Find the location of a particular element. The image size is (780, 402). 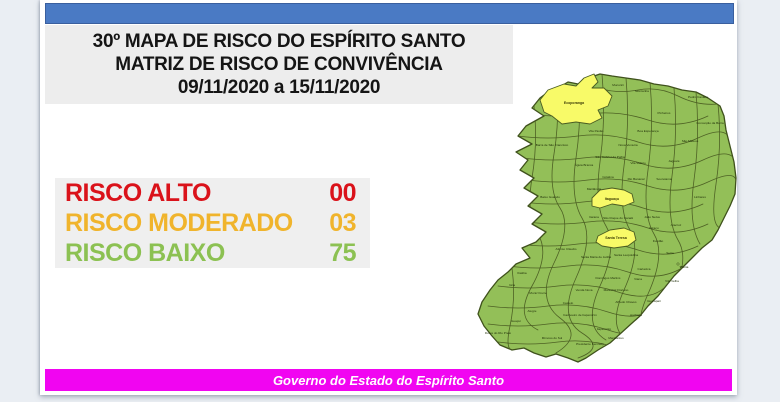

map-label: Jaguaré is located at coordinates (673, 161).